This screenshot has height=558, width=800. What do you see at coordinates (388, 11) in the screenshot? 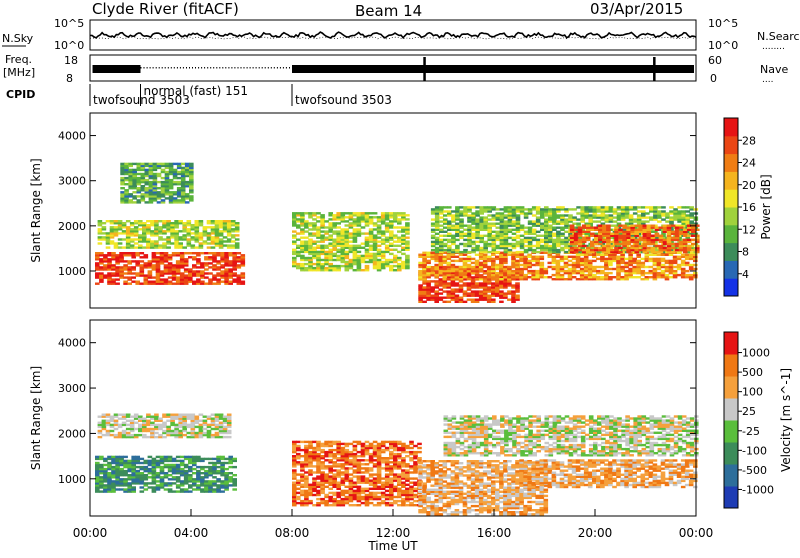
I see `beam-title: Beam 14` at bounding box center [388, 11].